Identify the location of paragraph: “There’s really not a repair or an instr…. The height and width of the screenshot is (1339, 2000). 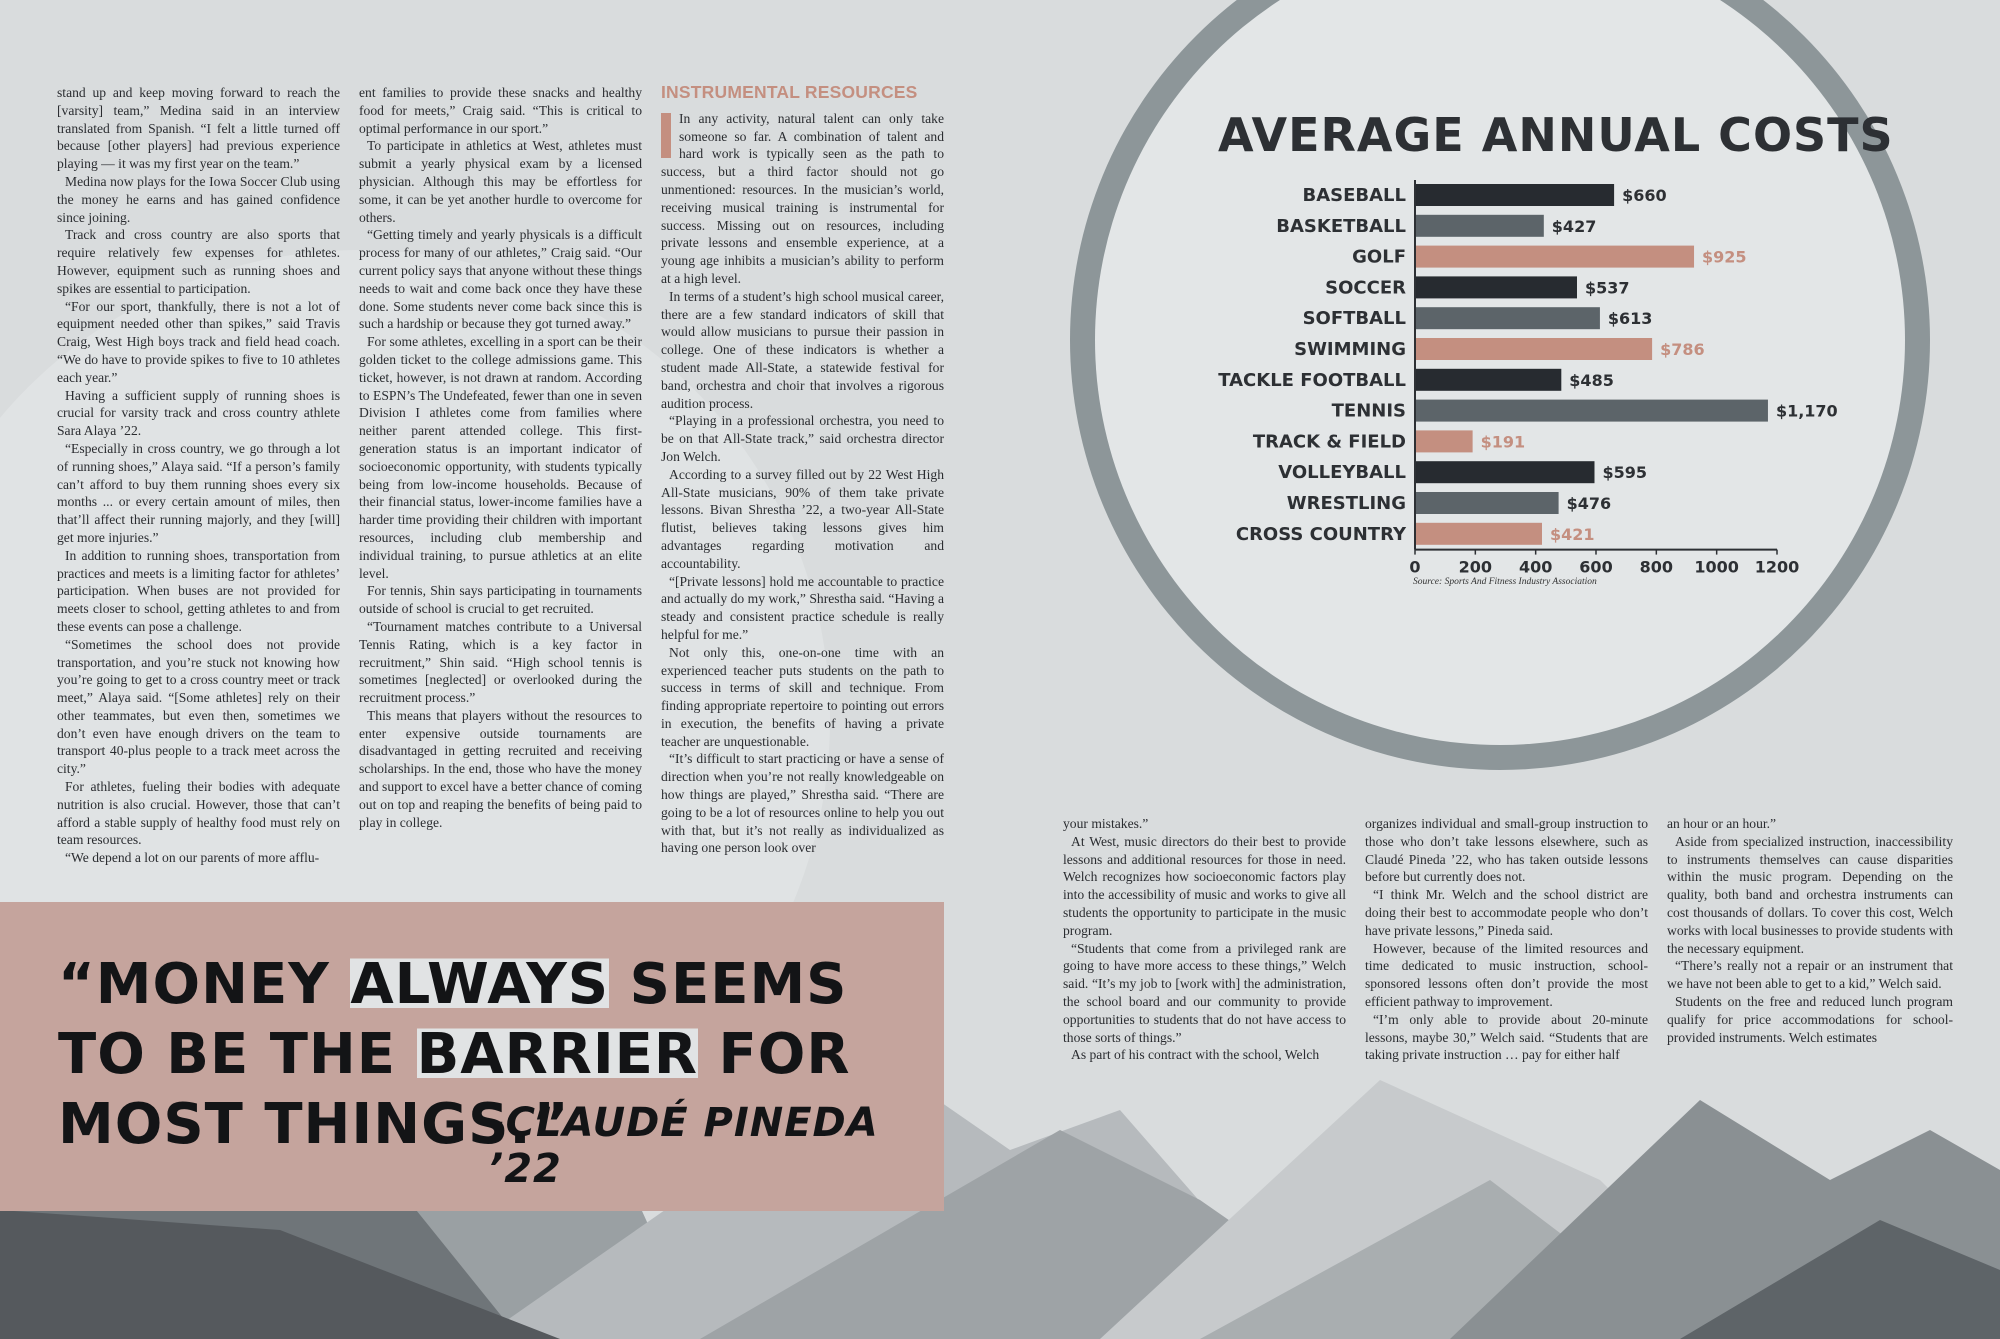
(1810, 975).